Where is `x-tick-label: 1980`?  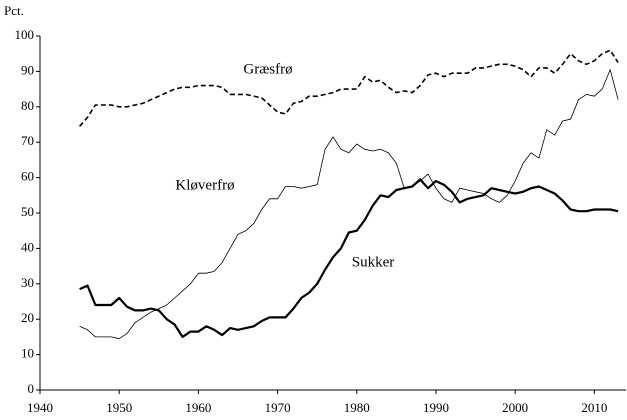
x-tick-label: 1980 is located at coordinates (357, 407).